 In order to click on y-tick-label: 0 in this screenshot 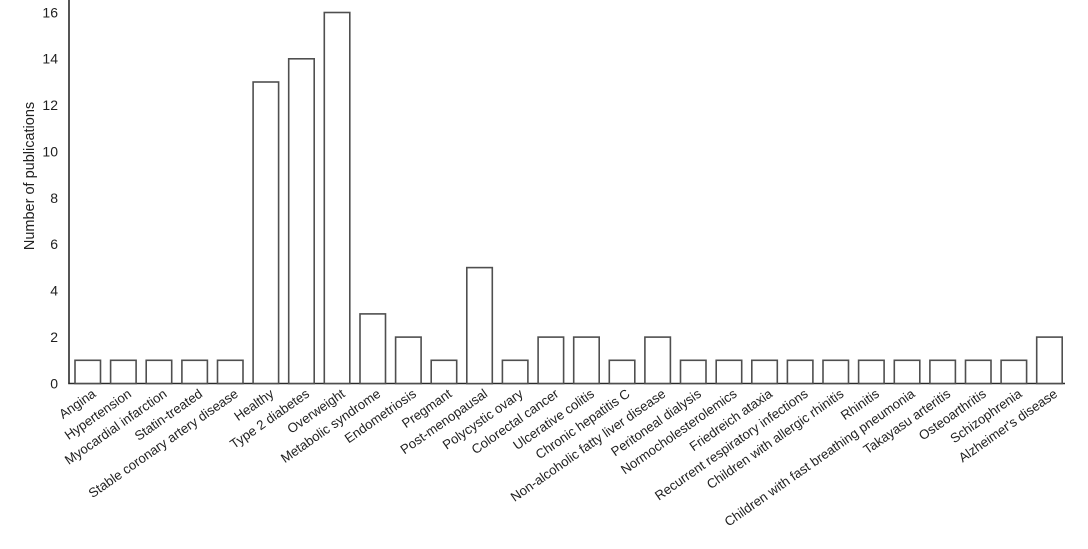, I will do `click(54, 383)`.